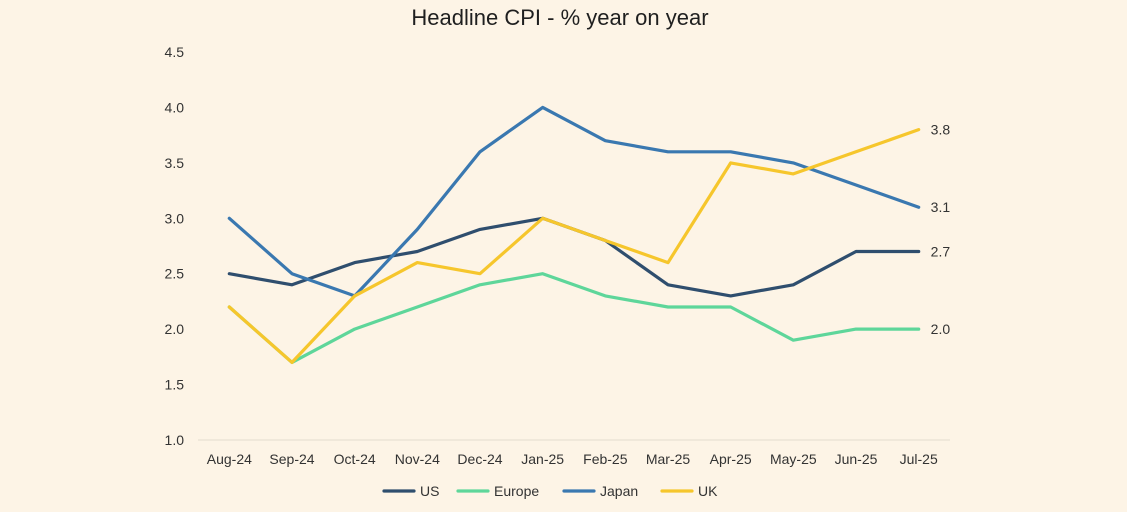 The height and width of the screenshot is (512, 1127). I want to click on x-tick-label: Nov-24, so click(417, 459).